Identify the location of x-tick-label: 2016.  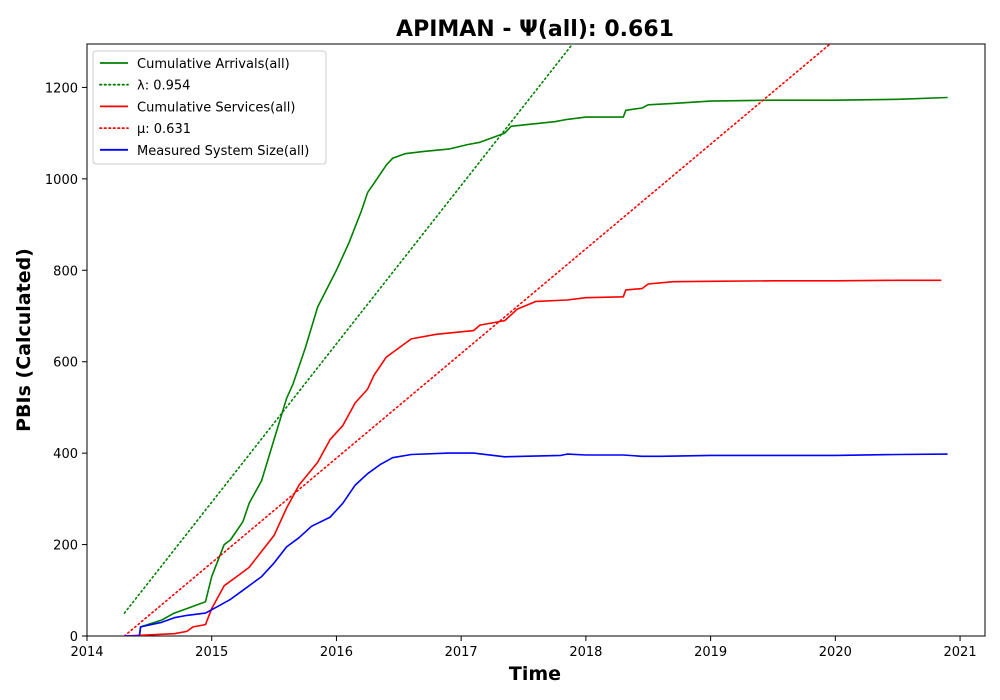
(336, 652).